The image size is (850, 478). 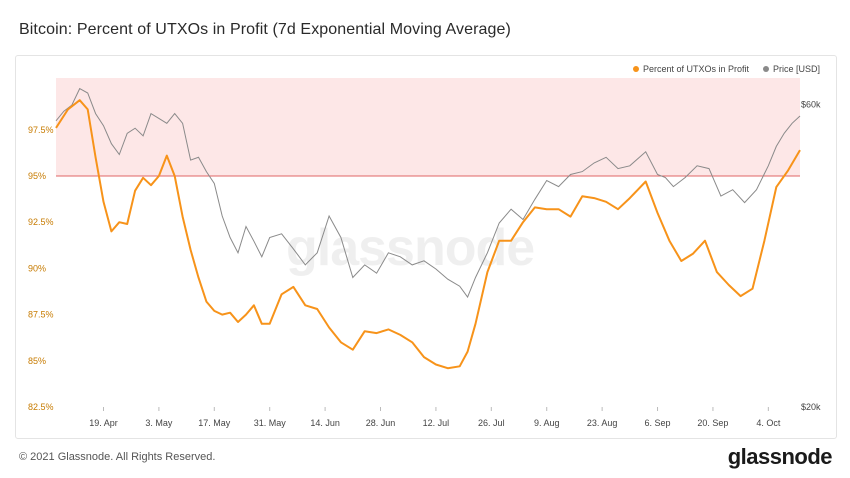 What do you see at coordinates (712, 423) in the screenshot?
I see `x-tick-label: 20. Sep` at bounding box center [712, 423].